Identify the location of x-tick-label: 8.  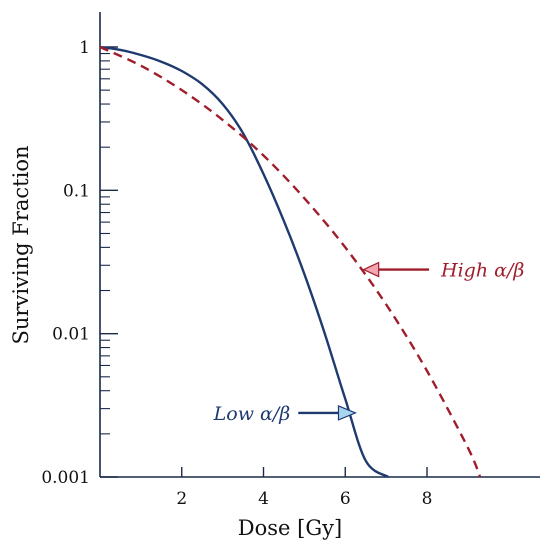
(427, 499).